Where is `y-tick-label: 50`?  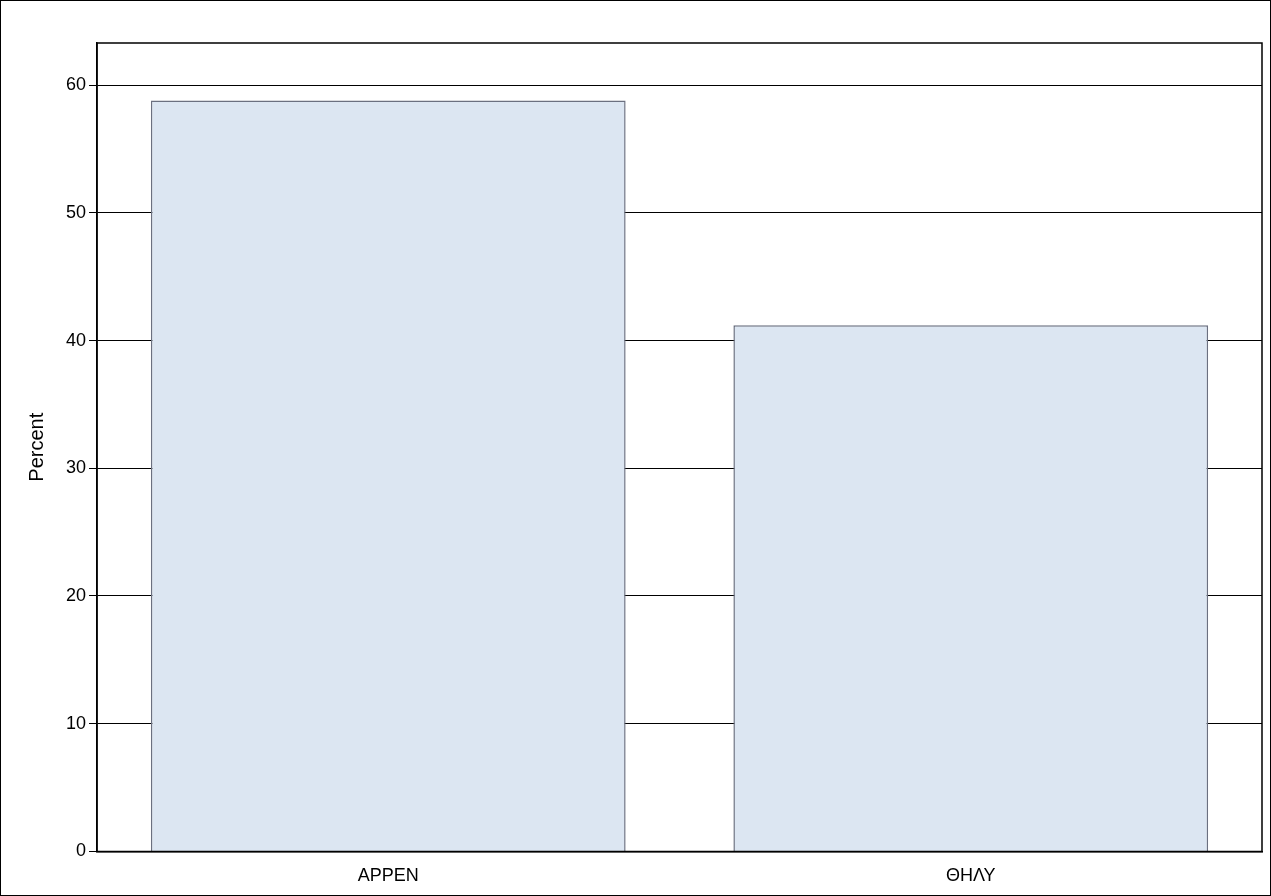
y-tick-label: 50 is located at coordinates (76, 211).